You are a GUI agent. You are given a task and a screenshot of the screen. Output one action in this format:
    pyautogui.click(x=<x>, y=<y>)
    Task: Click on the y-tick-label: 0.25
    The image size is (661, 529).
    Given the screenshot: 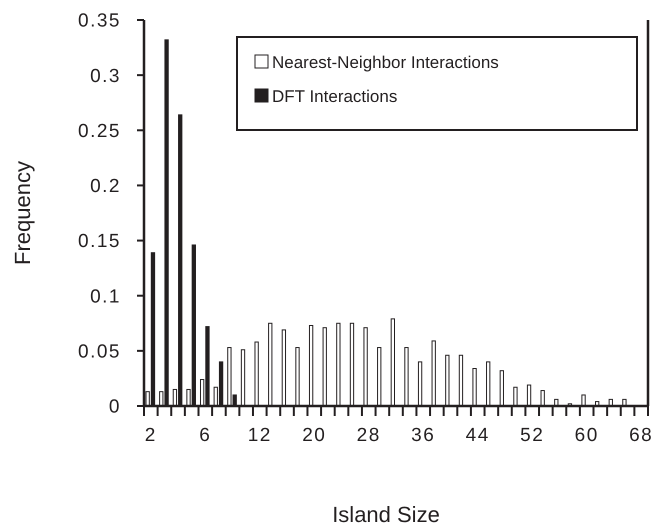 What is the action you would take?
    pyautogui.click(x=99, y=131)
    